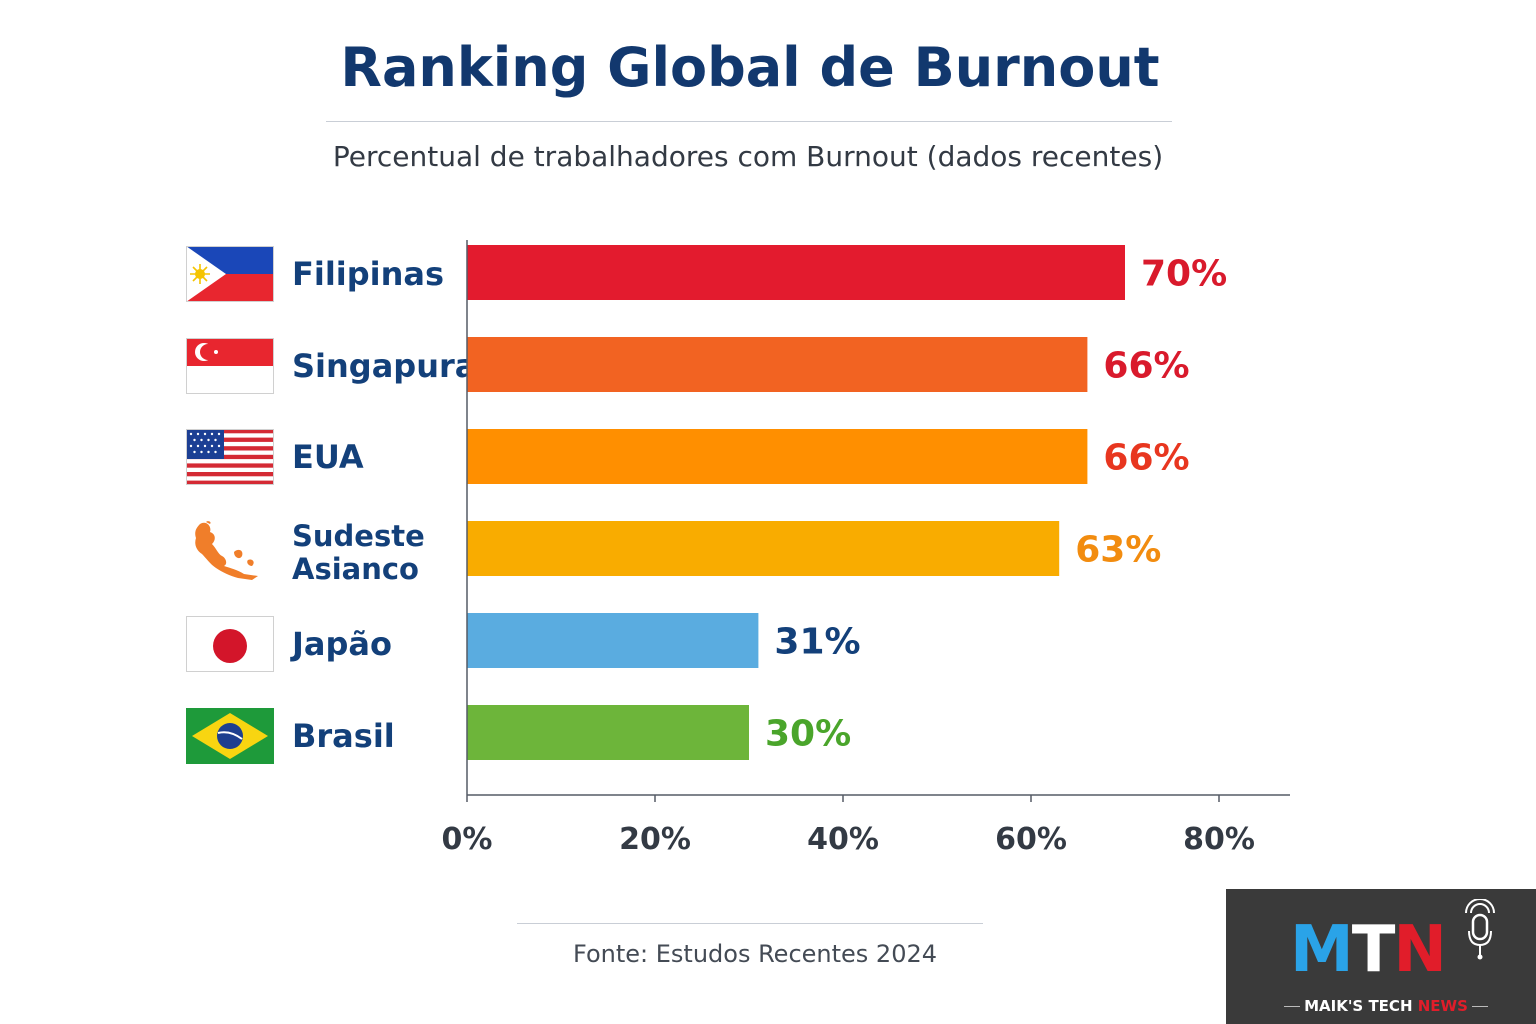  Describe the element at coordinates (230, 366) in the screenshot. I see `singapore-flag-icon` at that location.